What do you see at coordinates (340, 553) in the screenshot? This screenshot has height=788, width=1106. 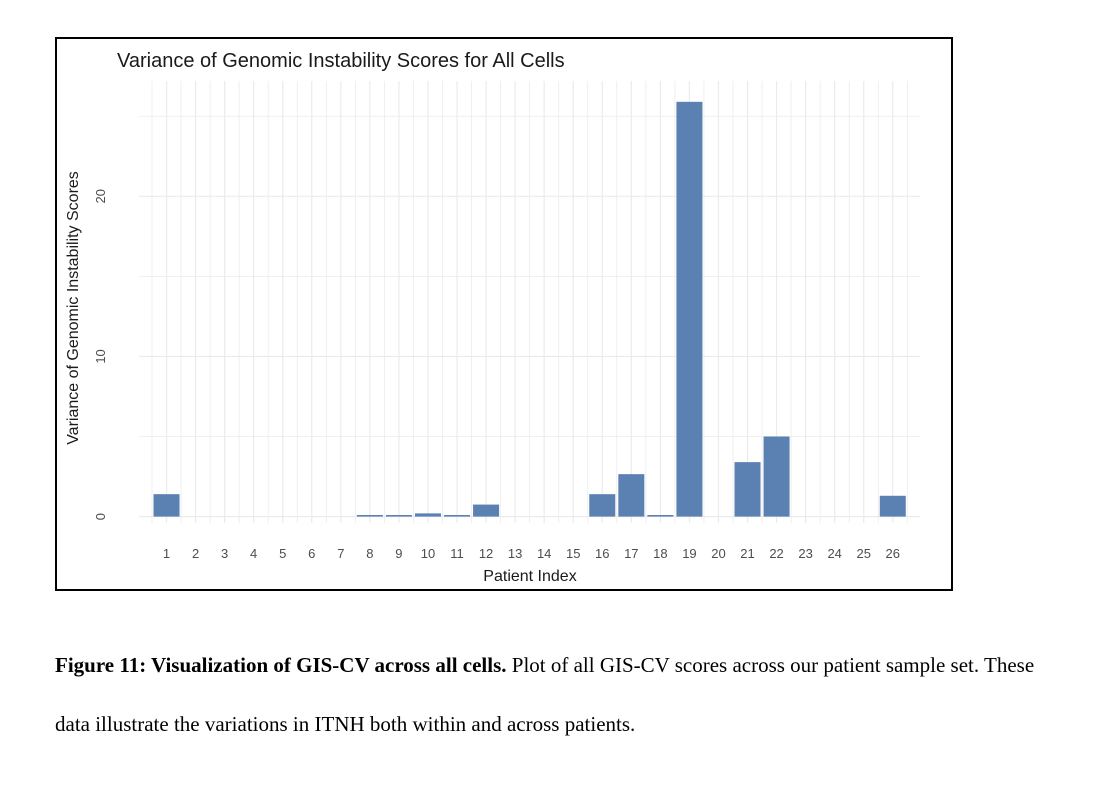 I see `x-tick-label: 7` at bounding box center [340, 553].